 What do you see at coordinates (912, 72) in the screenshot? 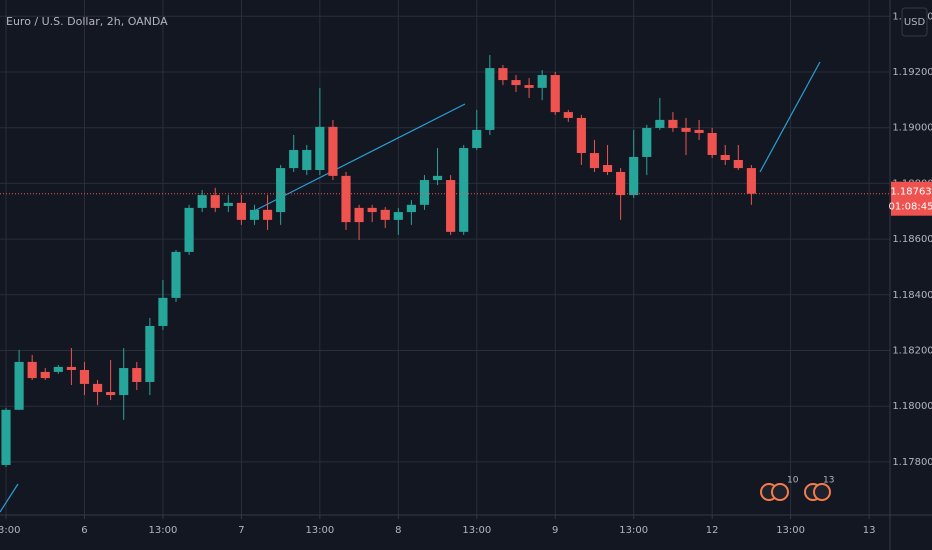
I see `y-tick-label: 1.19200` at bounding box center [912, 72].